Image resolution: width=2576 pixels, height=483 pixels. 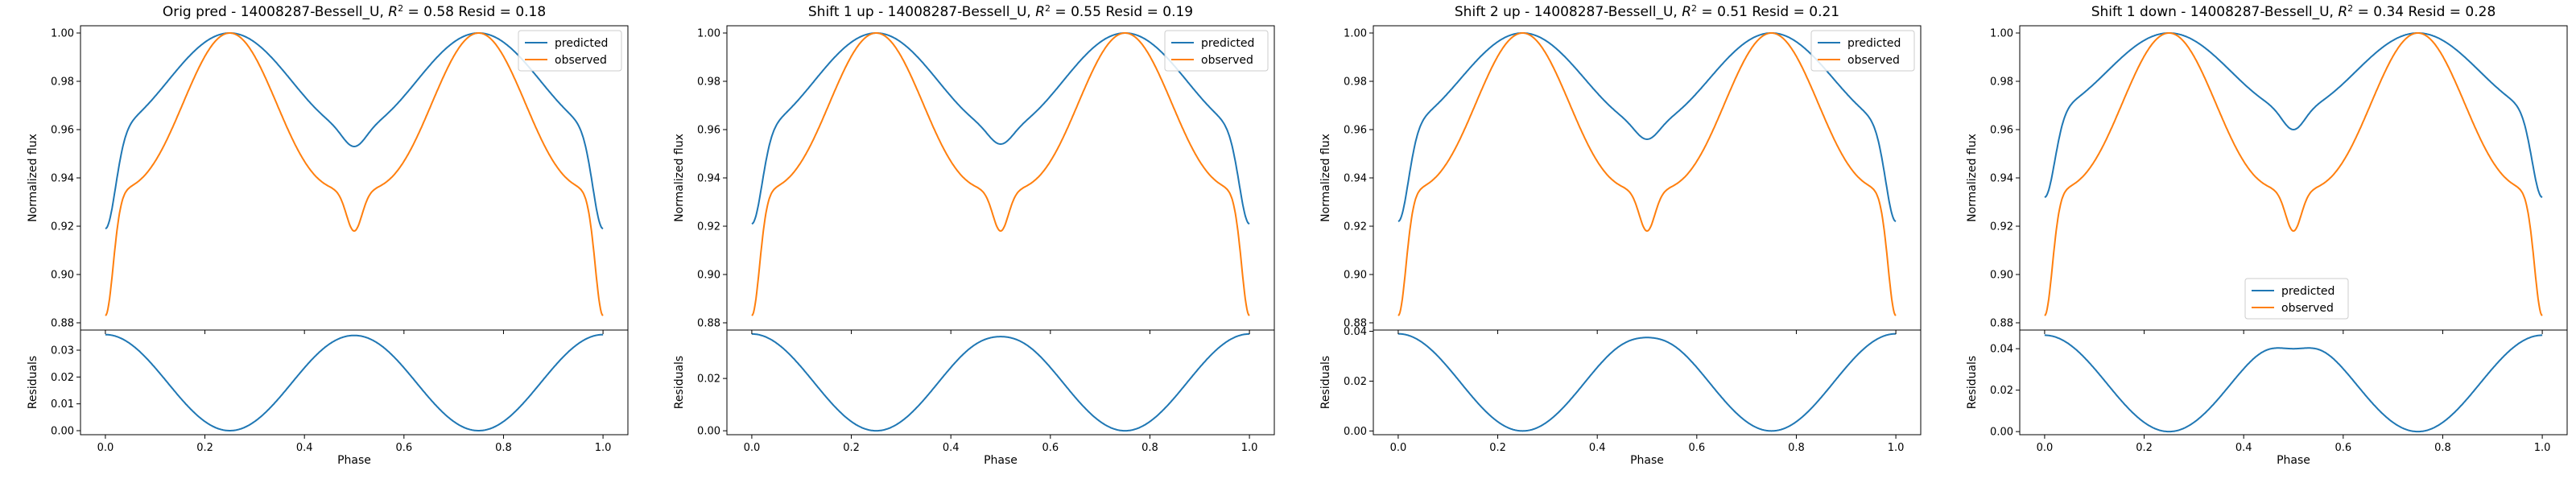 What do you see at coordinates (1122, 12) in the screenshot?
I see `title-suffix: = 0.55 Resid = 0.19` at bounding box center [1122, 12].